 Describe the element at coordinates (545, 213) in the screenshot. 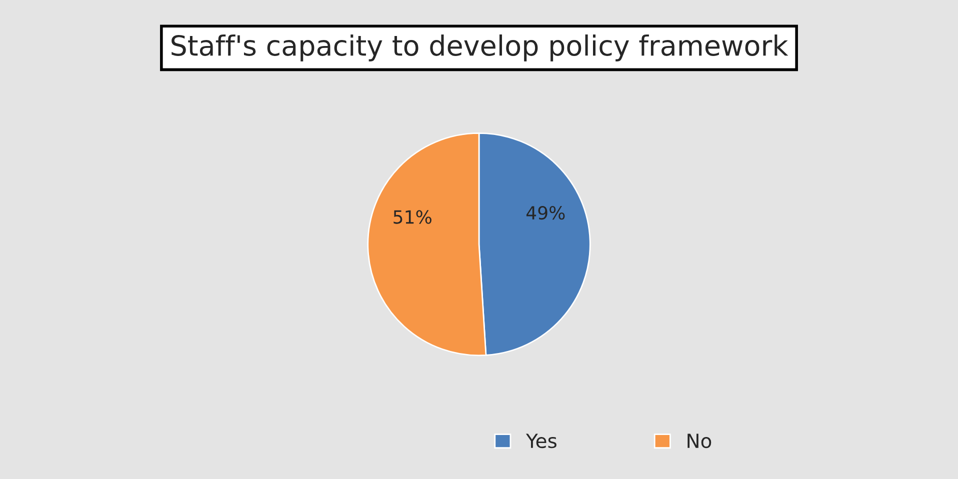

I see `data-label: 49%` at that location.